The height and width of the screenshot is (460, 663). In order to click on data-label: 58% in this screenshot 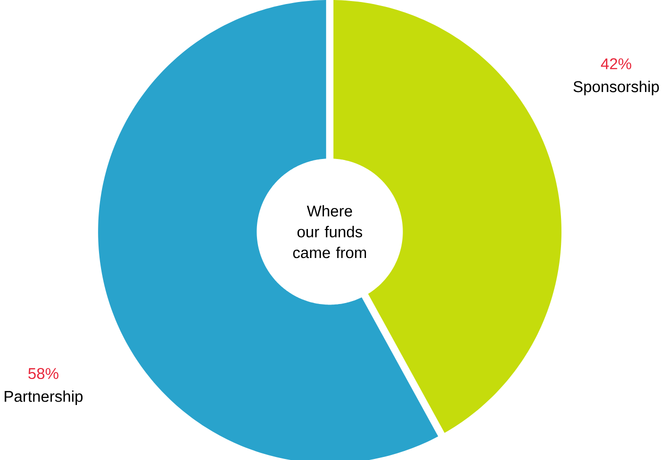, I will do `click(43, 373)`.